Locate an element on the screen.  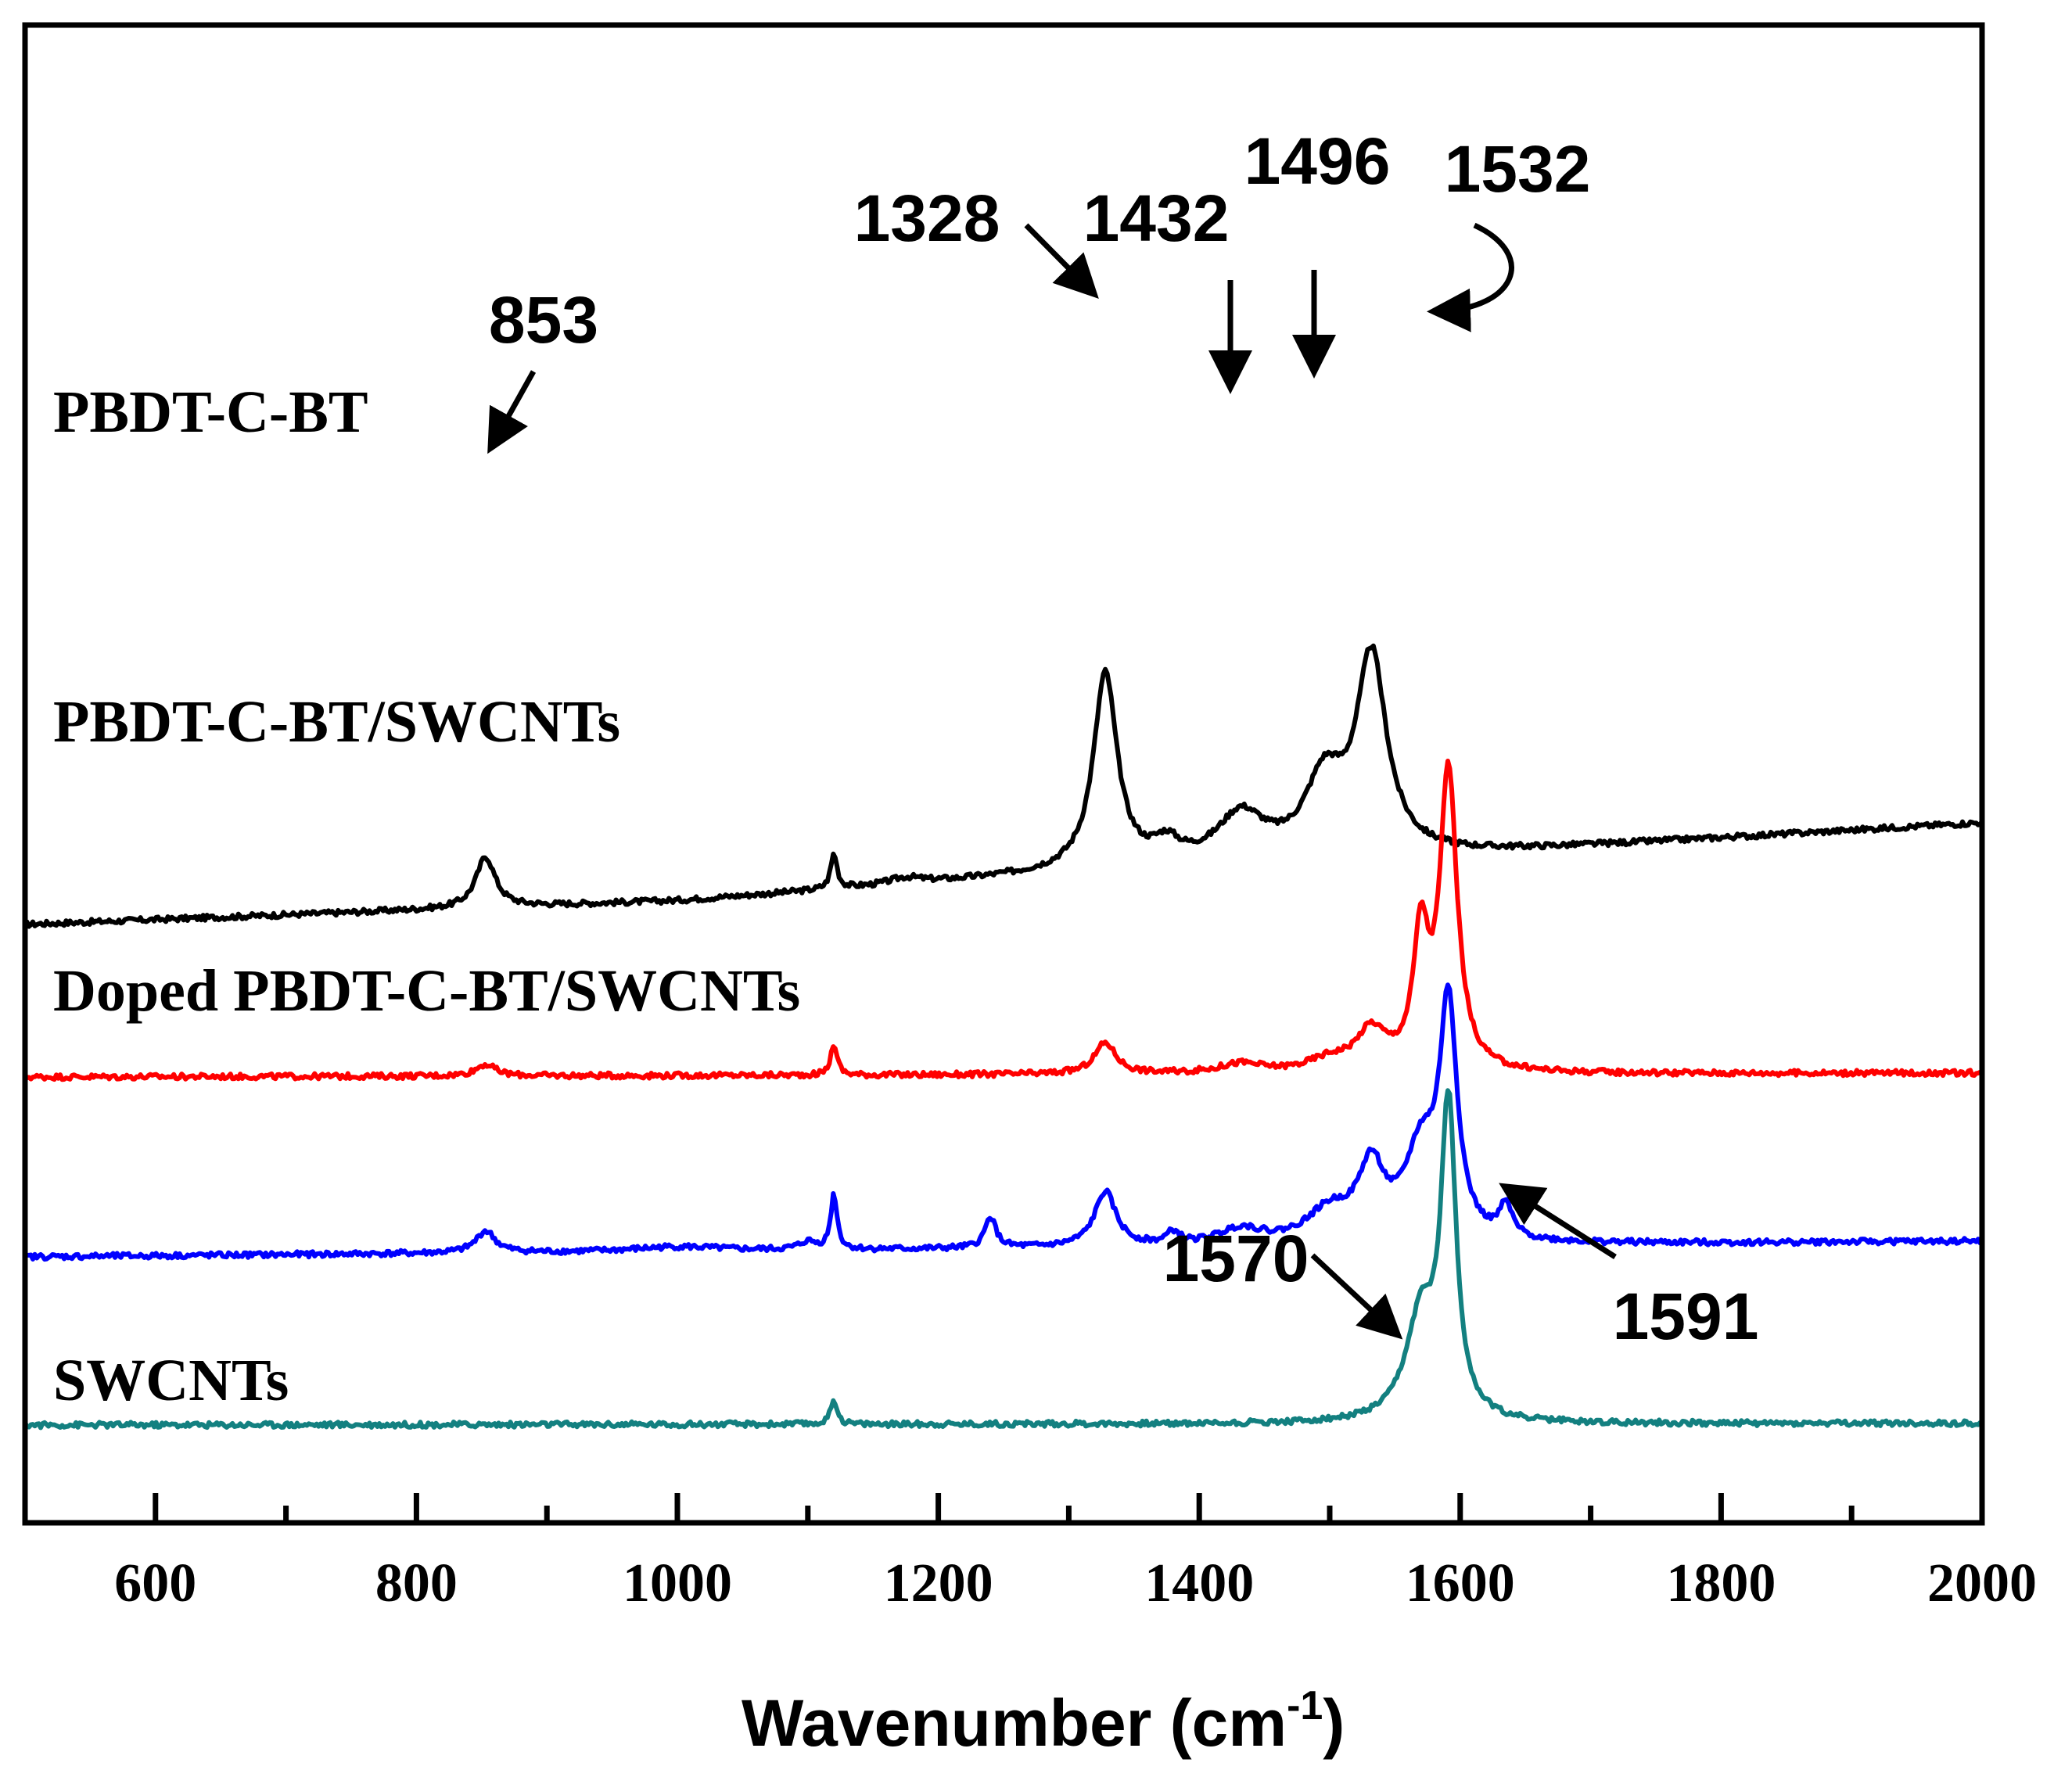
peak-label-1532: 1532 is located at coordinates (1518, 169).